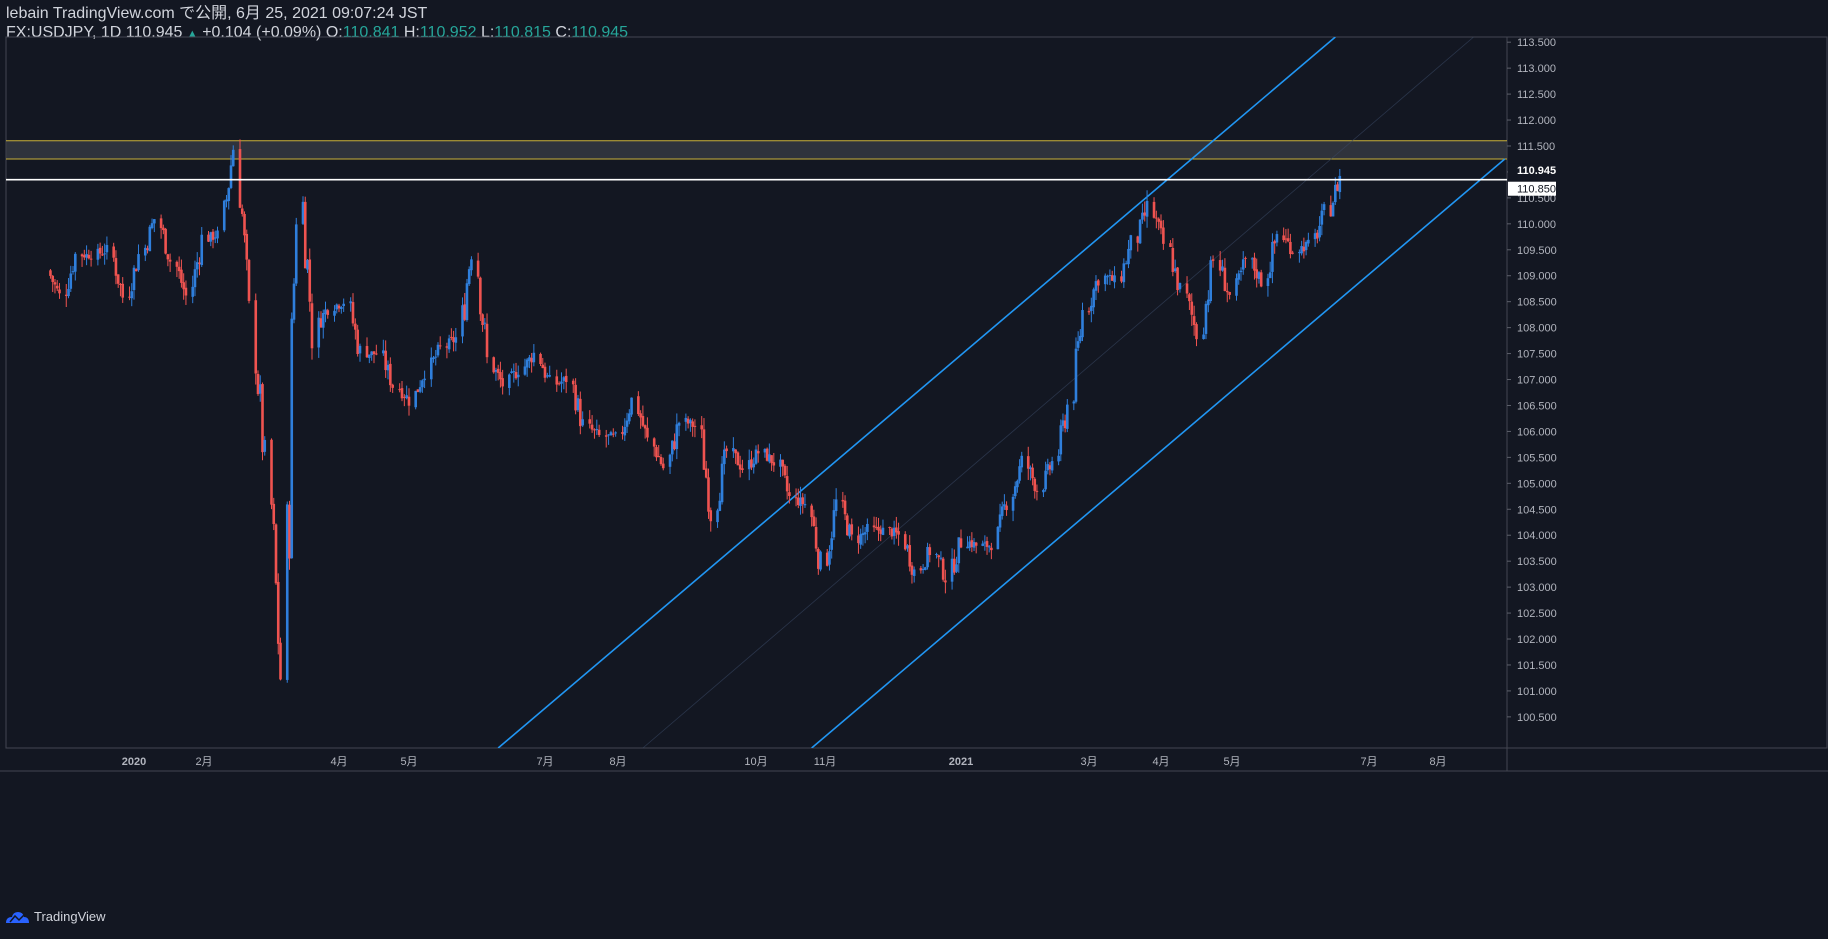 This screenshot has height=939, width=1828. Describe the element at coordinates (1537, 355) in the screenshot. I see `y-tick-label: 107.500` at that location.